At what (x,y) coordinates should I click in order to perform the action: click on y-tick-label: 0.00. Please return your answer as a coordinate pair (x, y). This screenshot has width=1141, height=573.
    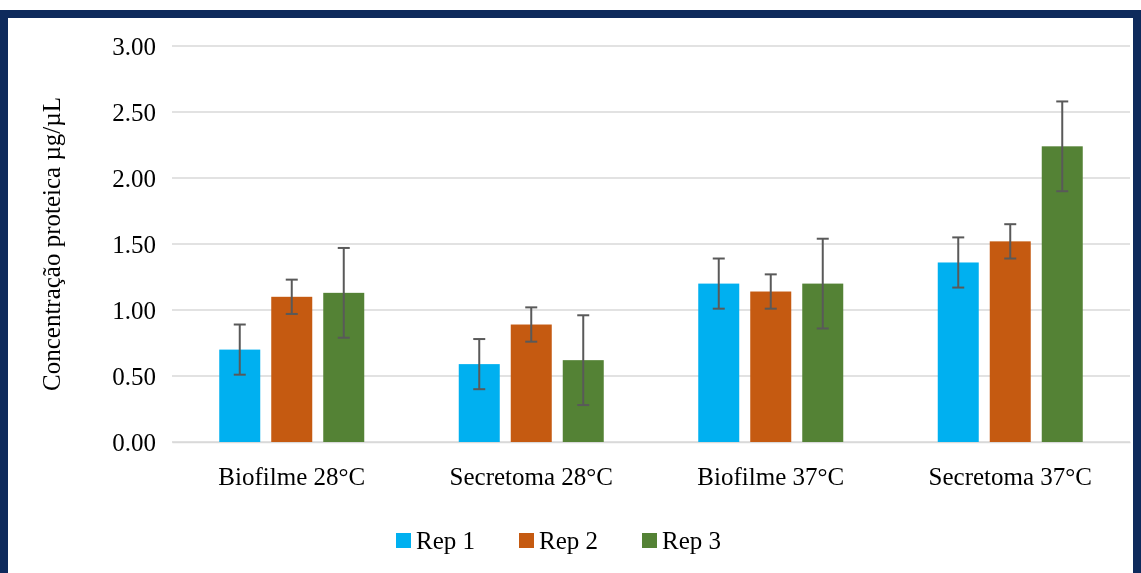
    Looking at the image, I should click on (134, 442).